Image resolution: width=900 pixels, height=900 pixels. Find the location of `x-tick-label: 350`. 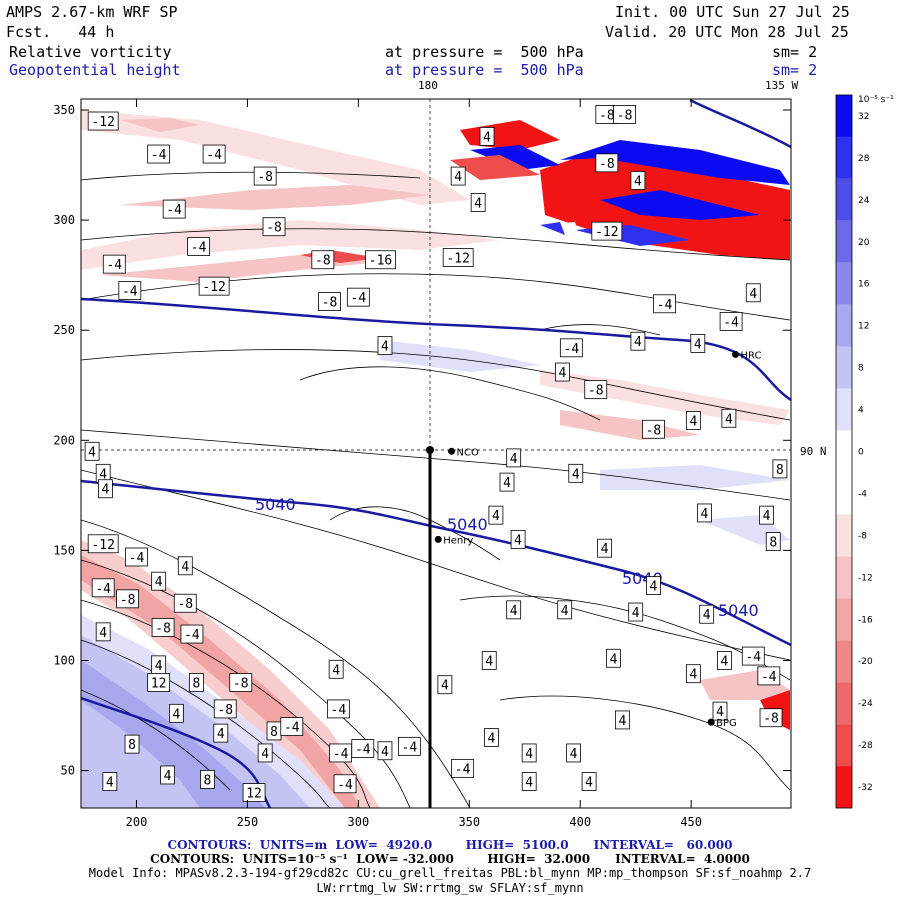

x-tick-label: 350 is located at coordinates (469, 822).